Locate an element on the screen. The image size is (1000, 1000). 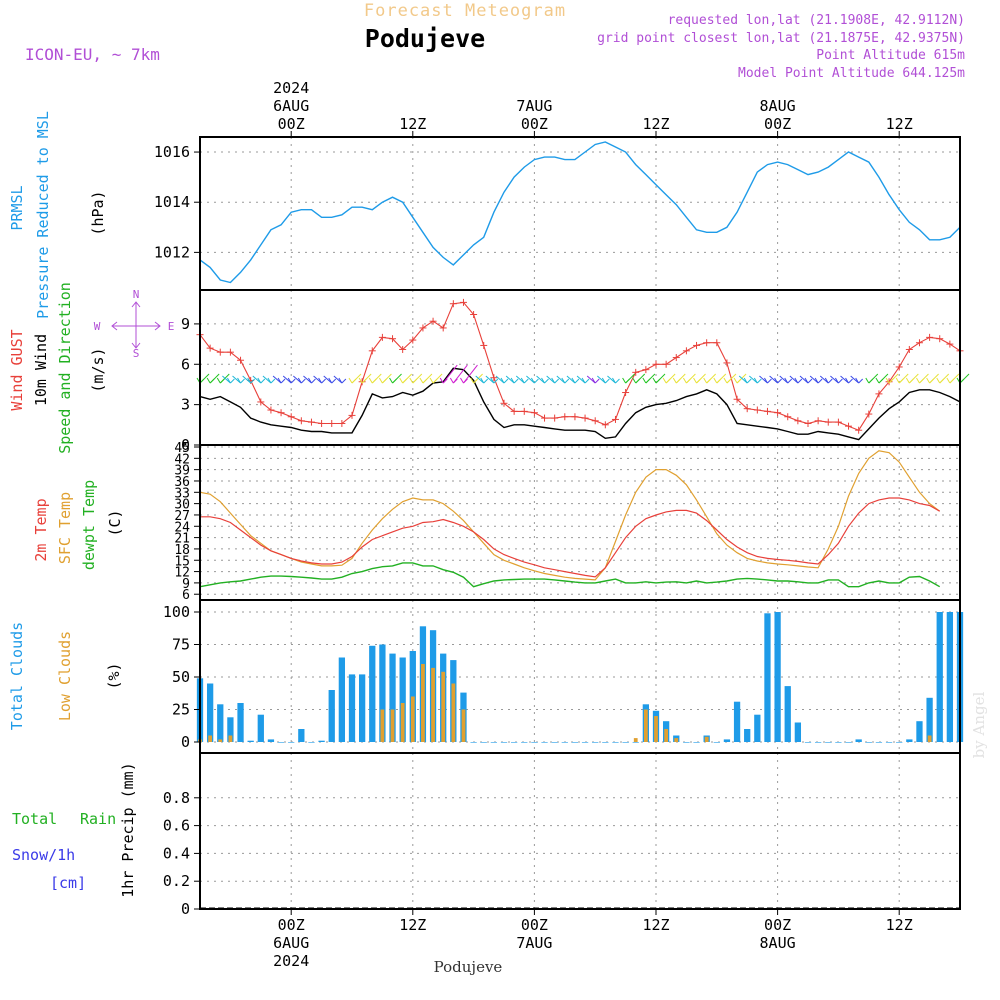
precip-rain-label: Rain is located at coordinates (98, 819).